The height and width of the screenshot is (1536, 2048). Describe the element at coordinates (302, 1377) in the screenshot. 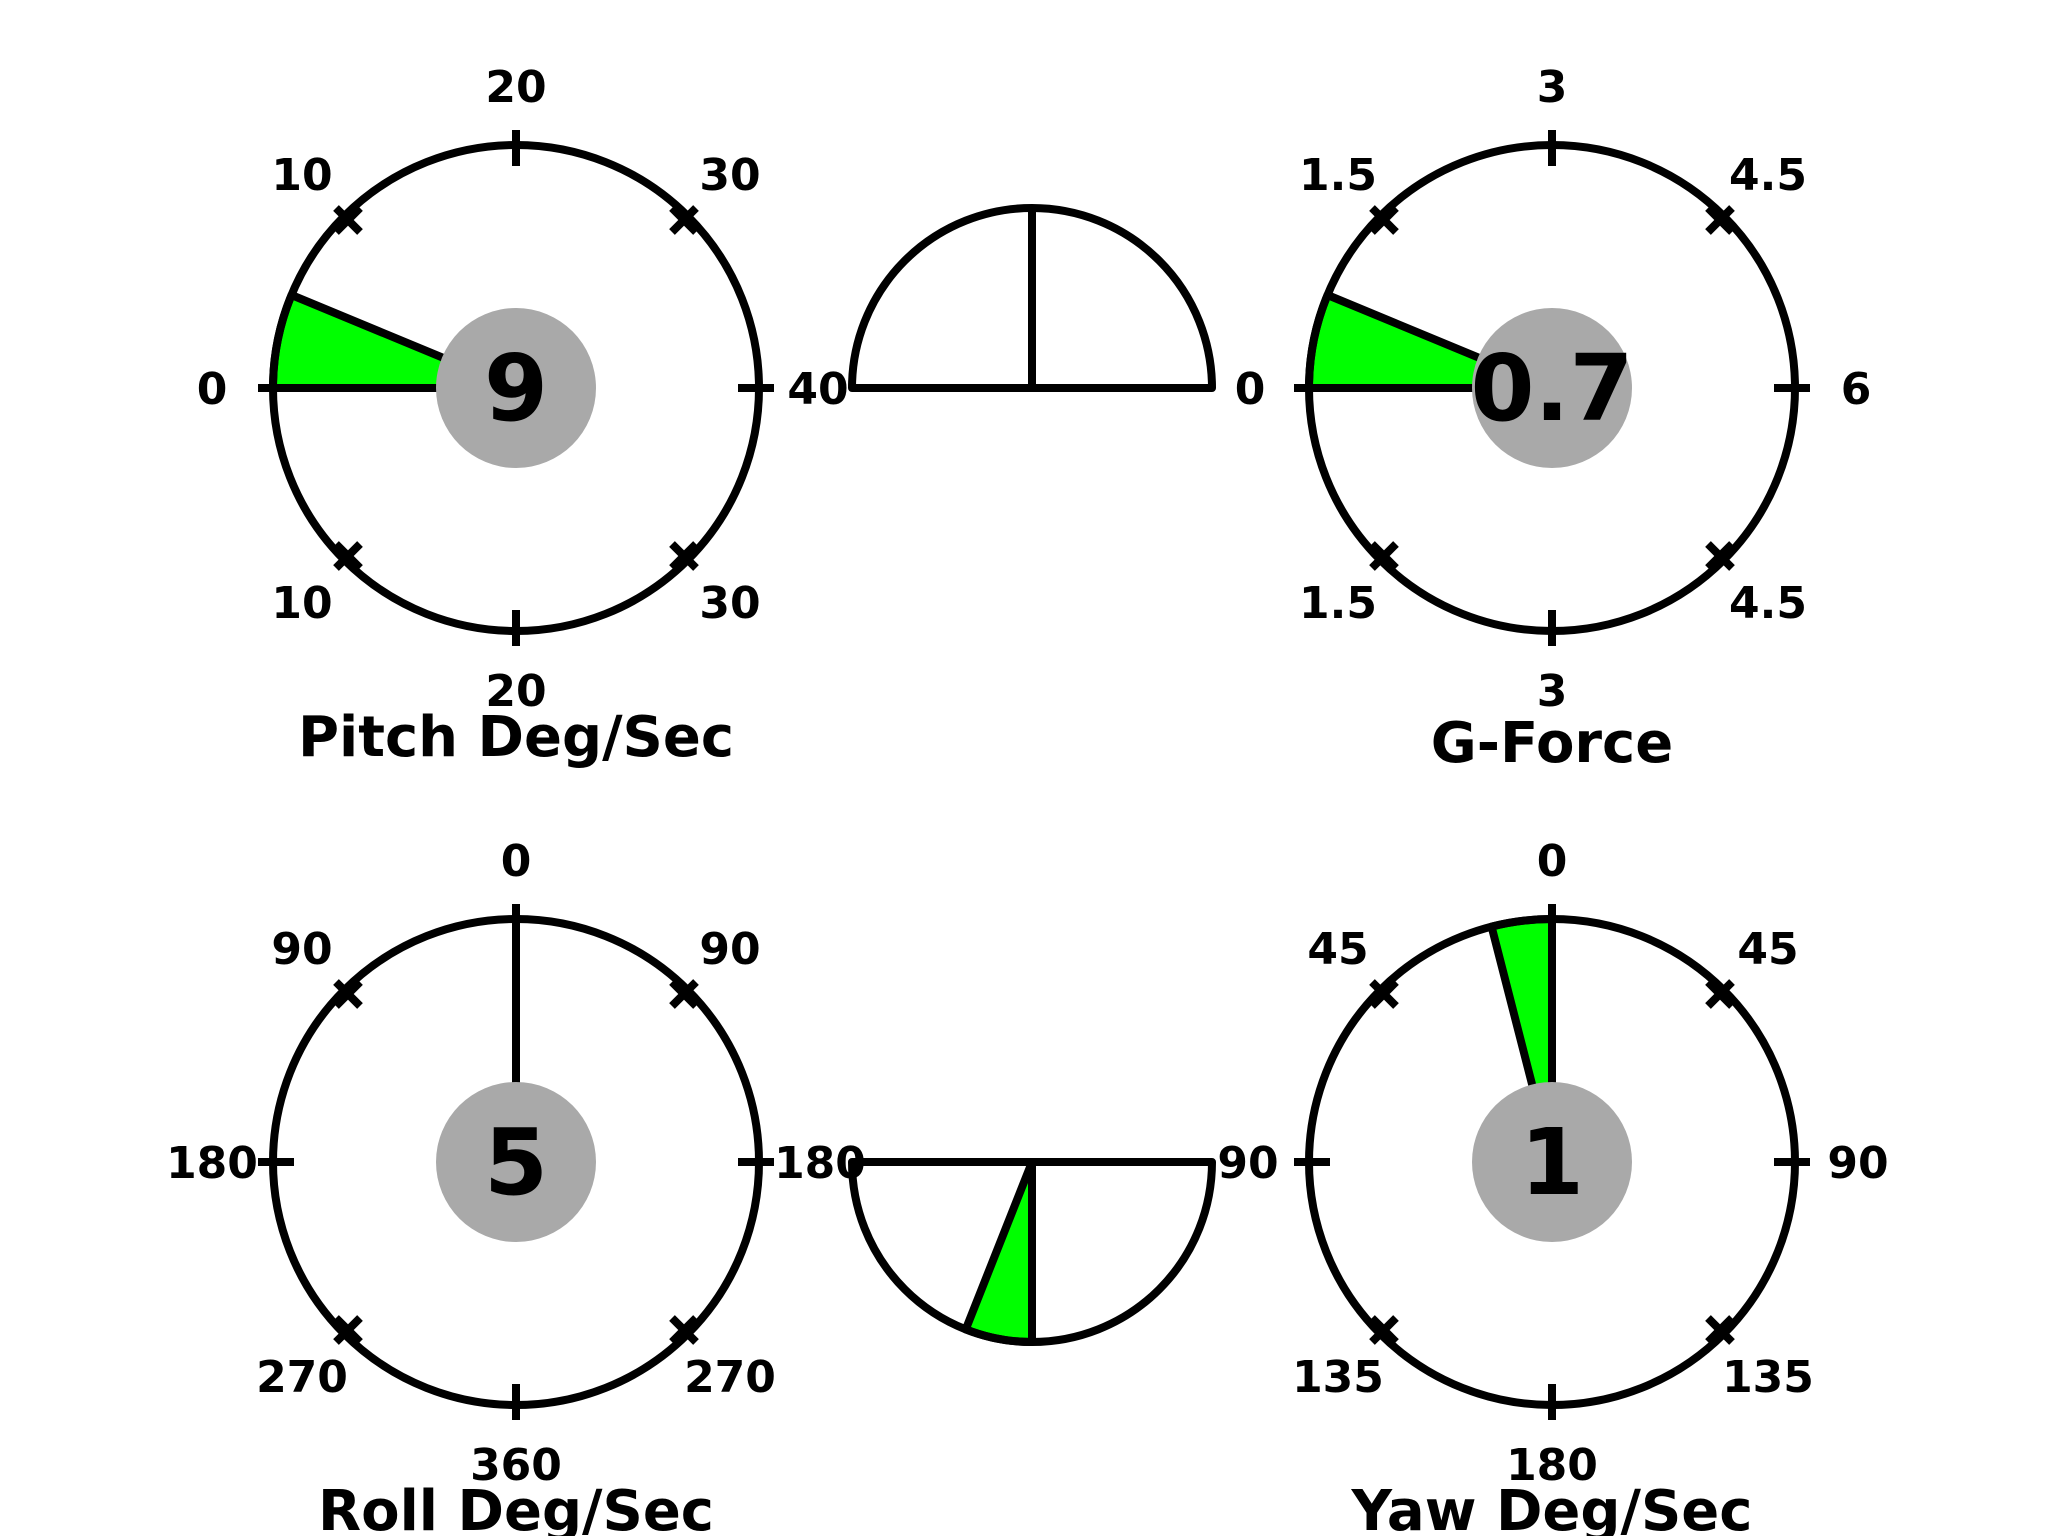

I see `roll-tick-bottom-left: 270` at that location.